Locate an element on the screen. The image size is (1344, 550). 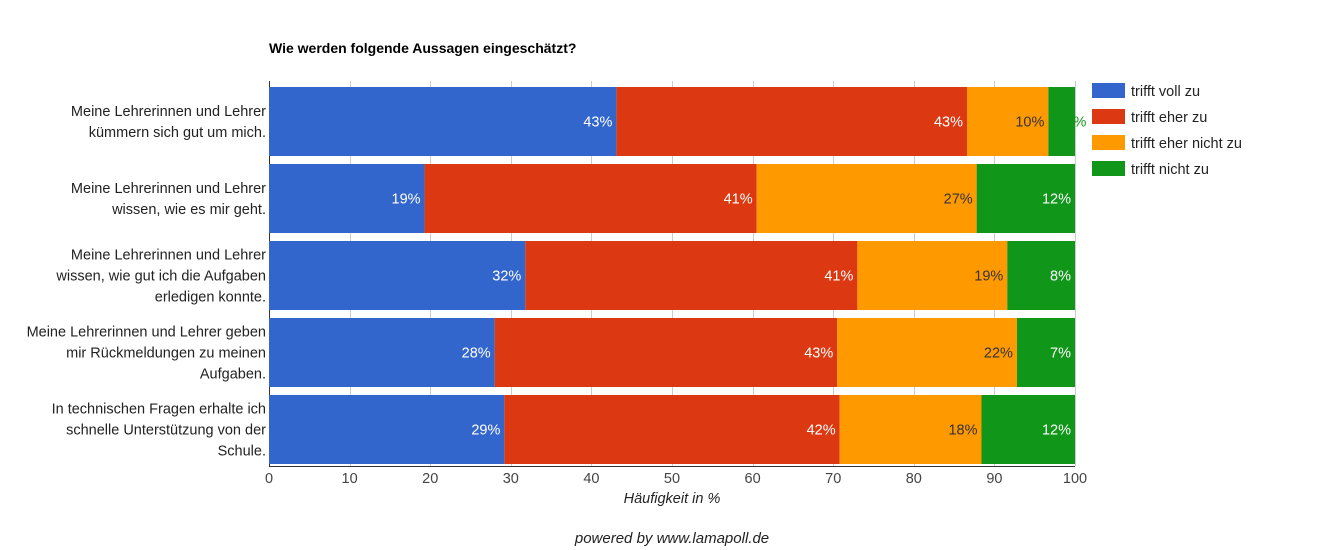
x-tick-label: 10 is located at coordinates (350, 479).